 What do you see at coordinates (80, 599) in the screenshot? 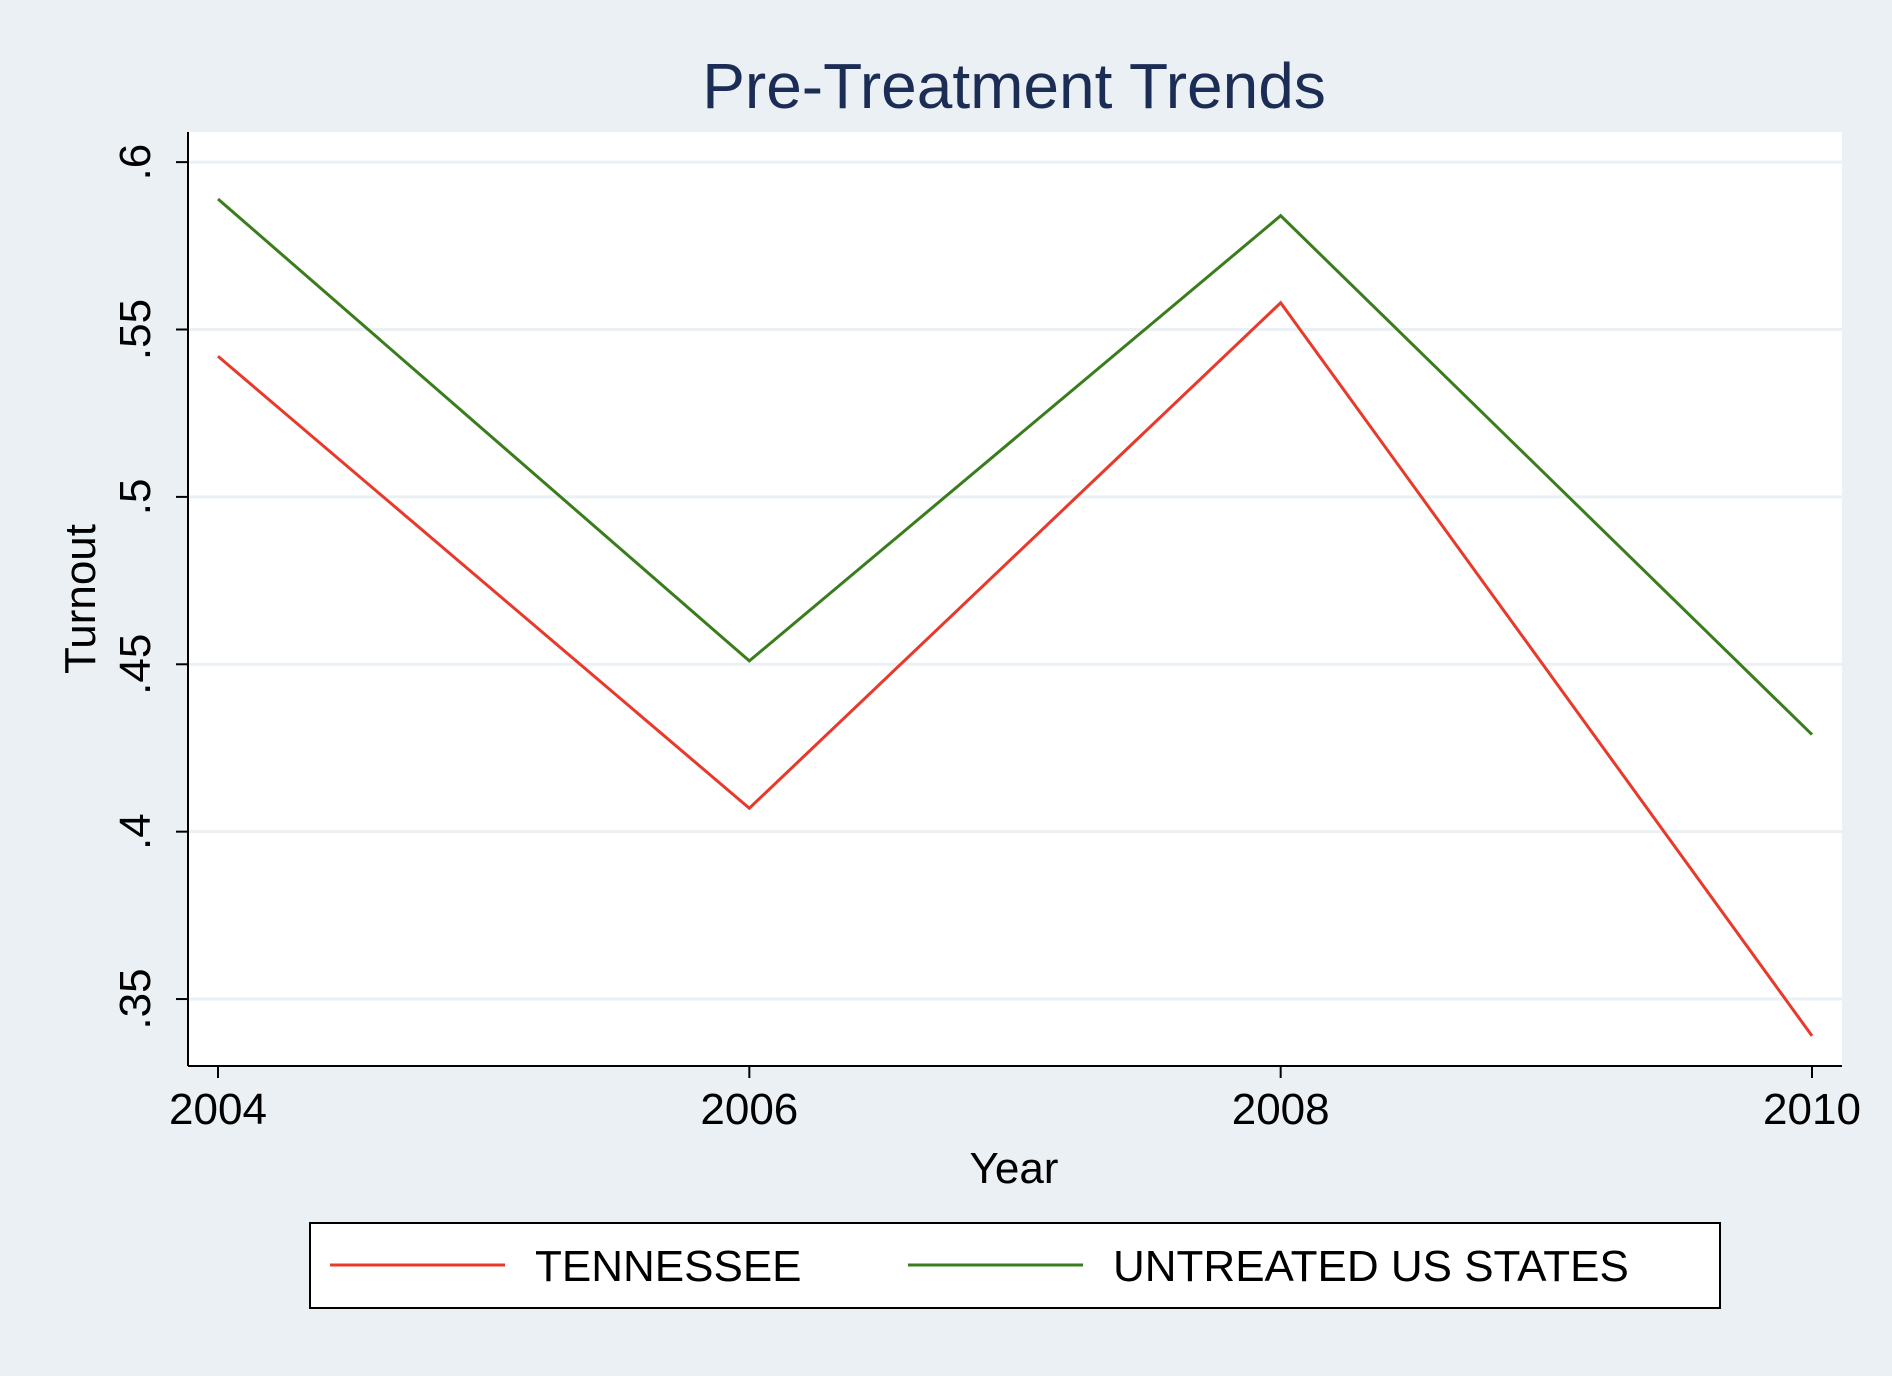
I see `y-axis-title: Turnout` at bounding box center [80, 599].